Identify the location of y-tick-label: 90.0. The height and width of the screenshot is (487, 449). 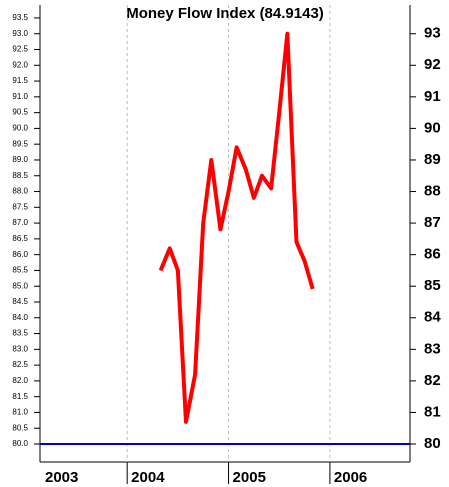
(20, 128).